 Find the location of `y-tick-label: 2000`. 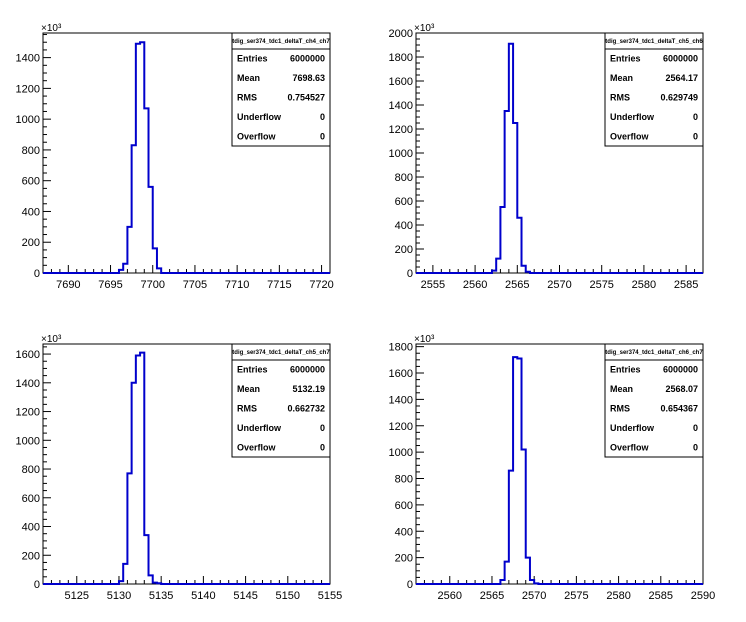

y-tick-label: 2000 is located at coordinates (401, 34).